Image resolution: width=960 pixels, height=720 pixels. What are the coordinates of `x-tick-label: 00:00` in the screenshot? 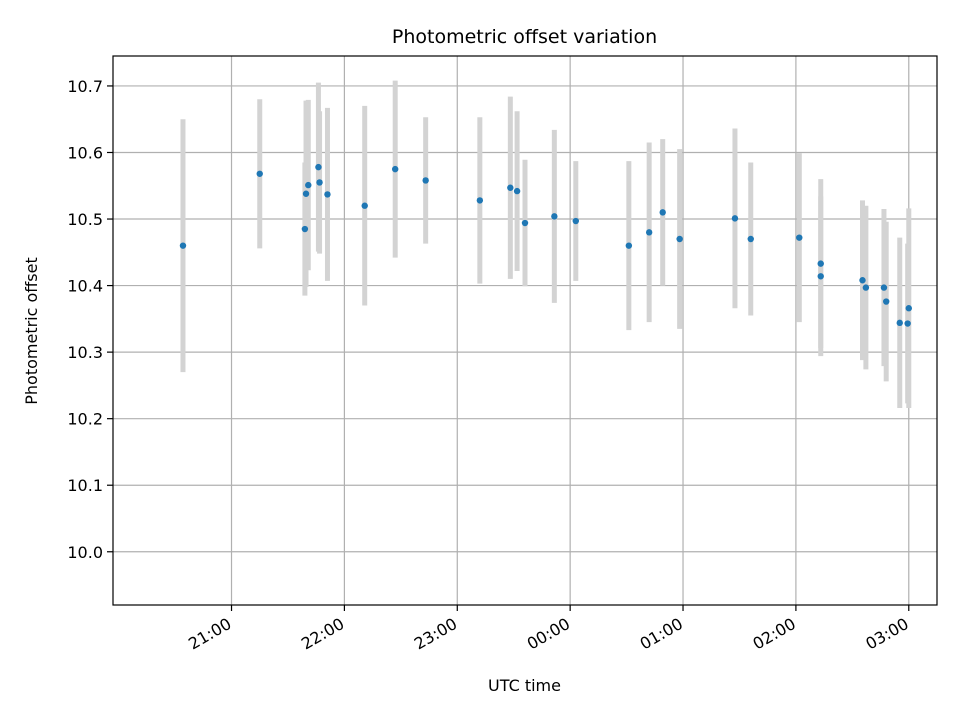 It's located at (548, 634).